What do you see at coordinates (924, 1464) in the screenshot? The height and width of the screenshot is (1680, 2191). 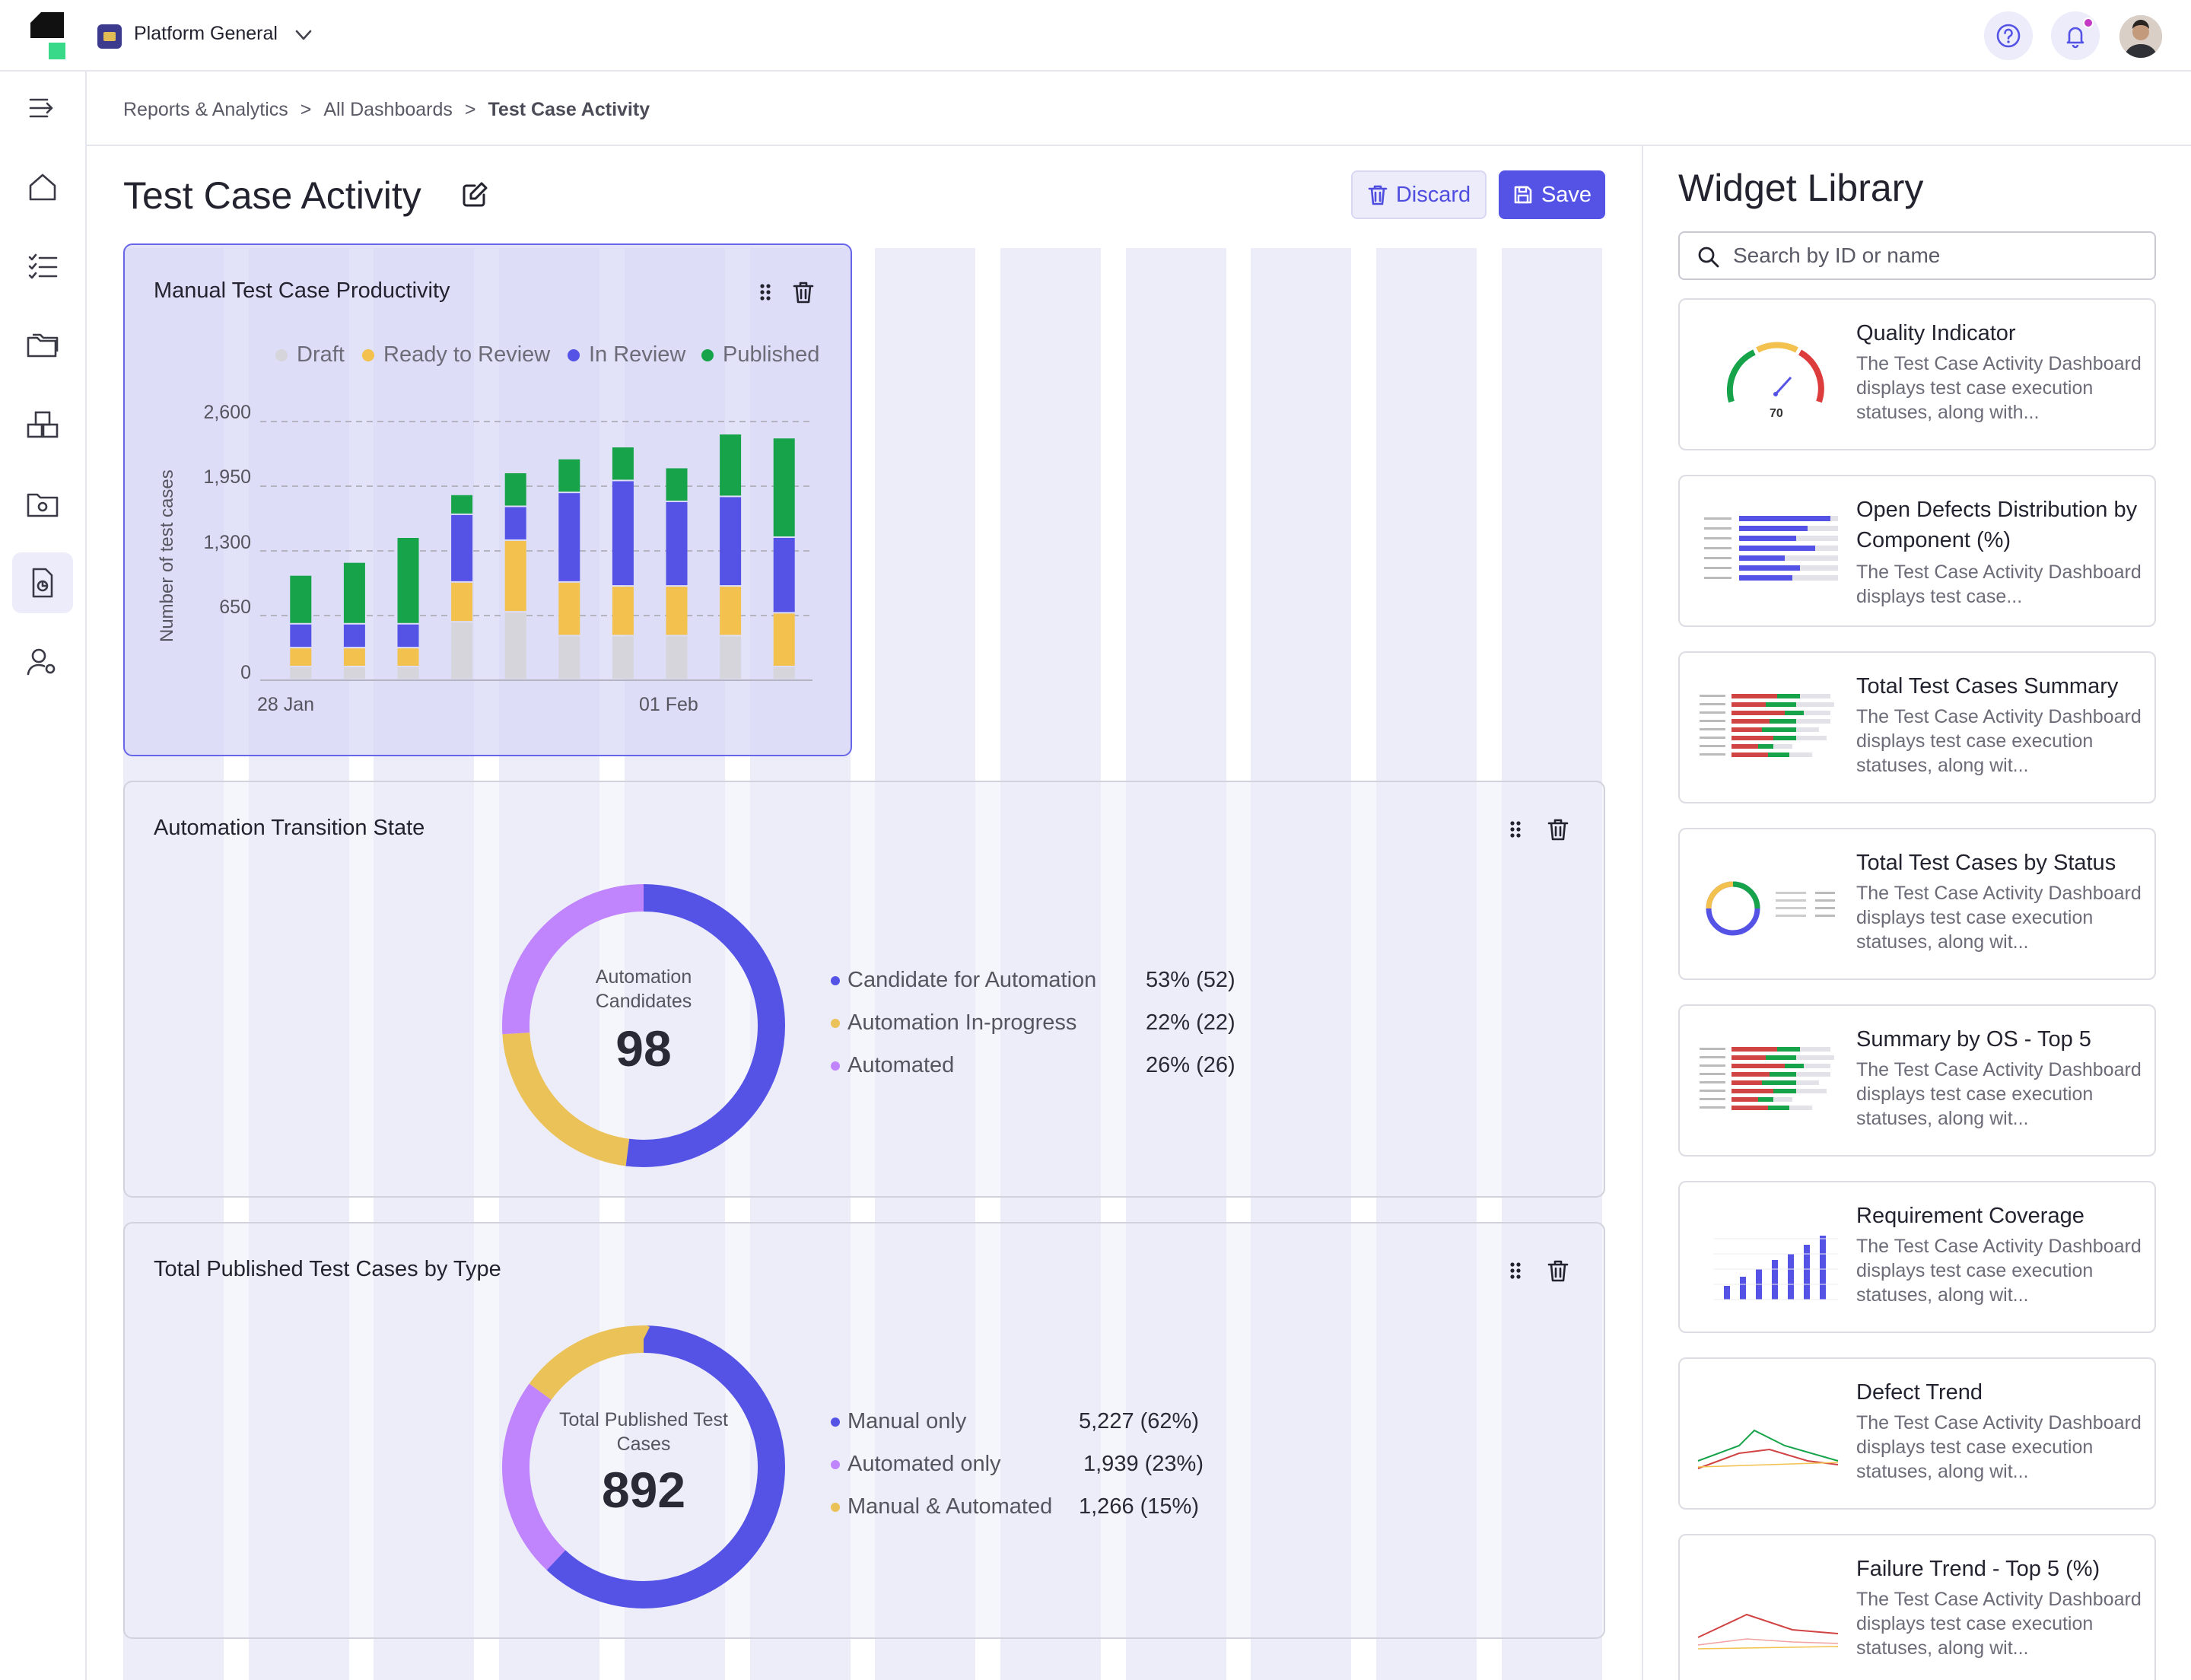 I see `legend-label: Automated only` at bounding box center [924, 1464].